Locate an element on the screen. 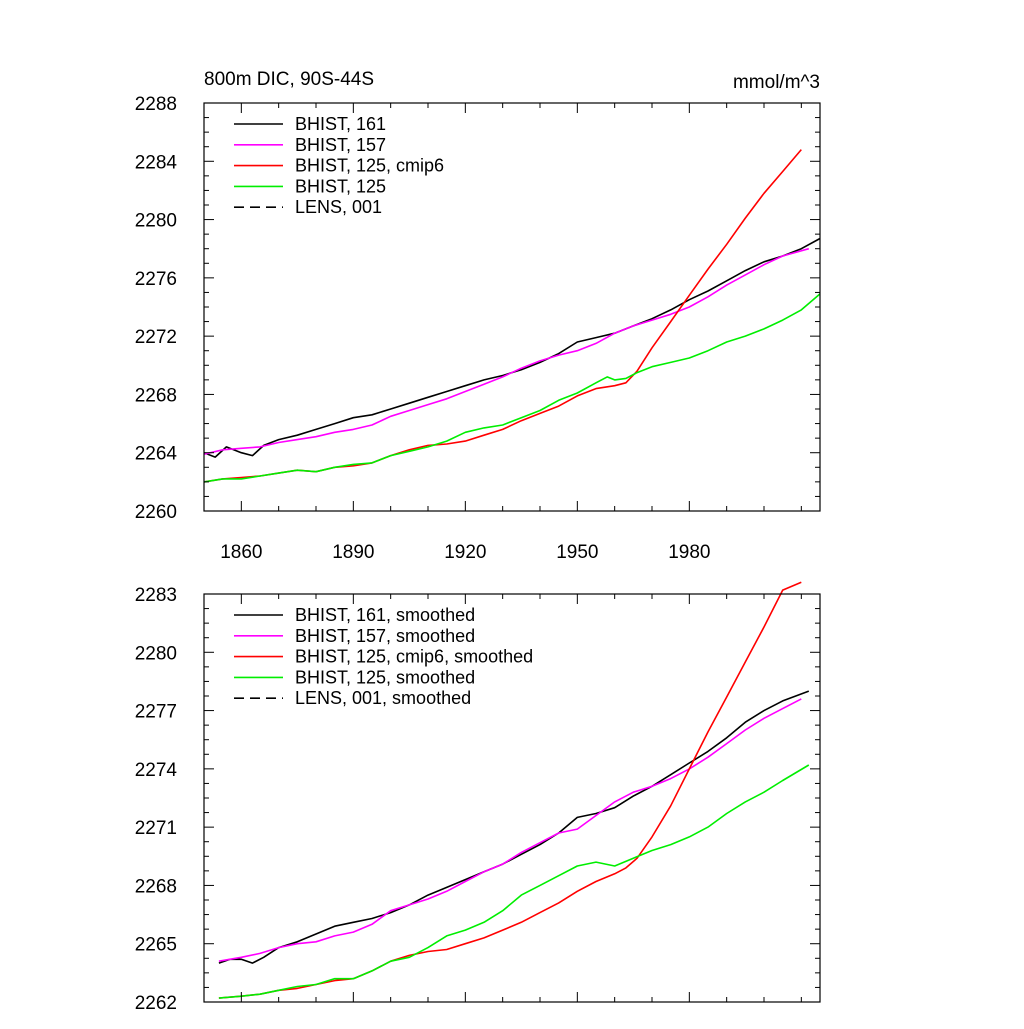  y-tick-label: 2274 is located at coordinates (156, 770).